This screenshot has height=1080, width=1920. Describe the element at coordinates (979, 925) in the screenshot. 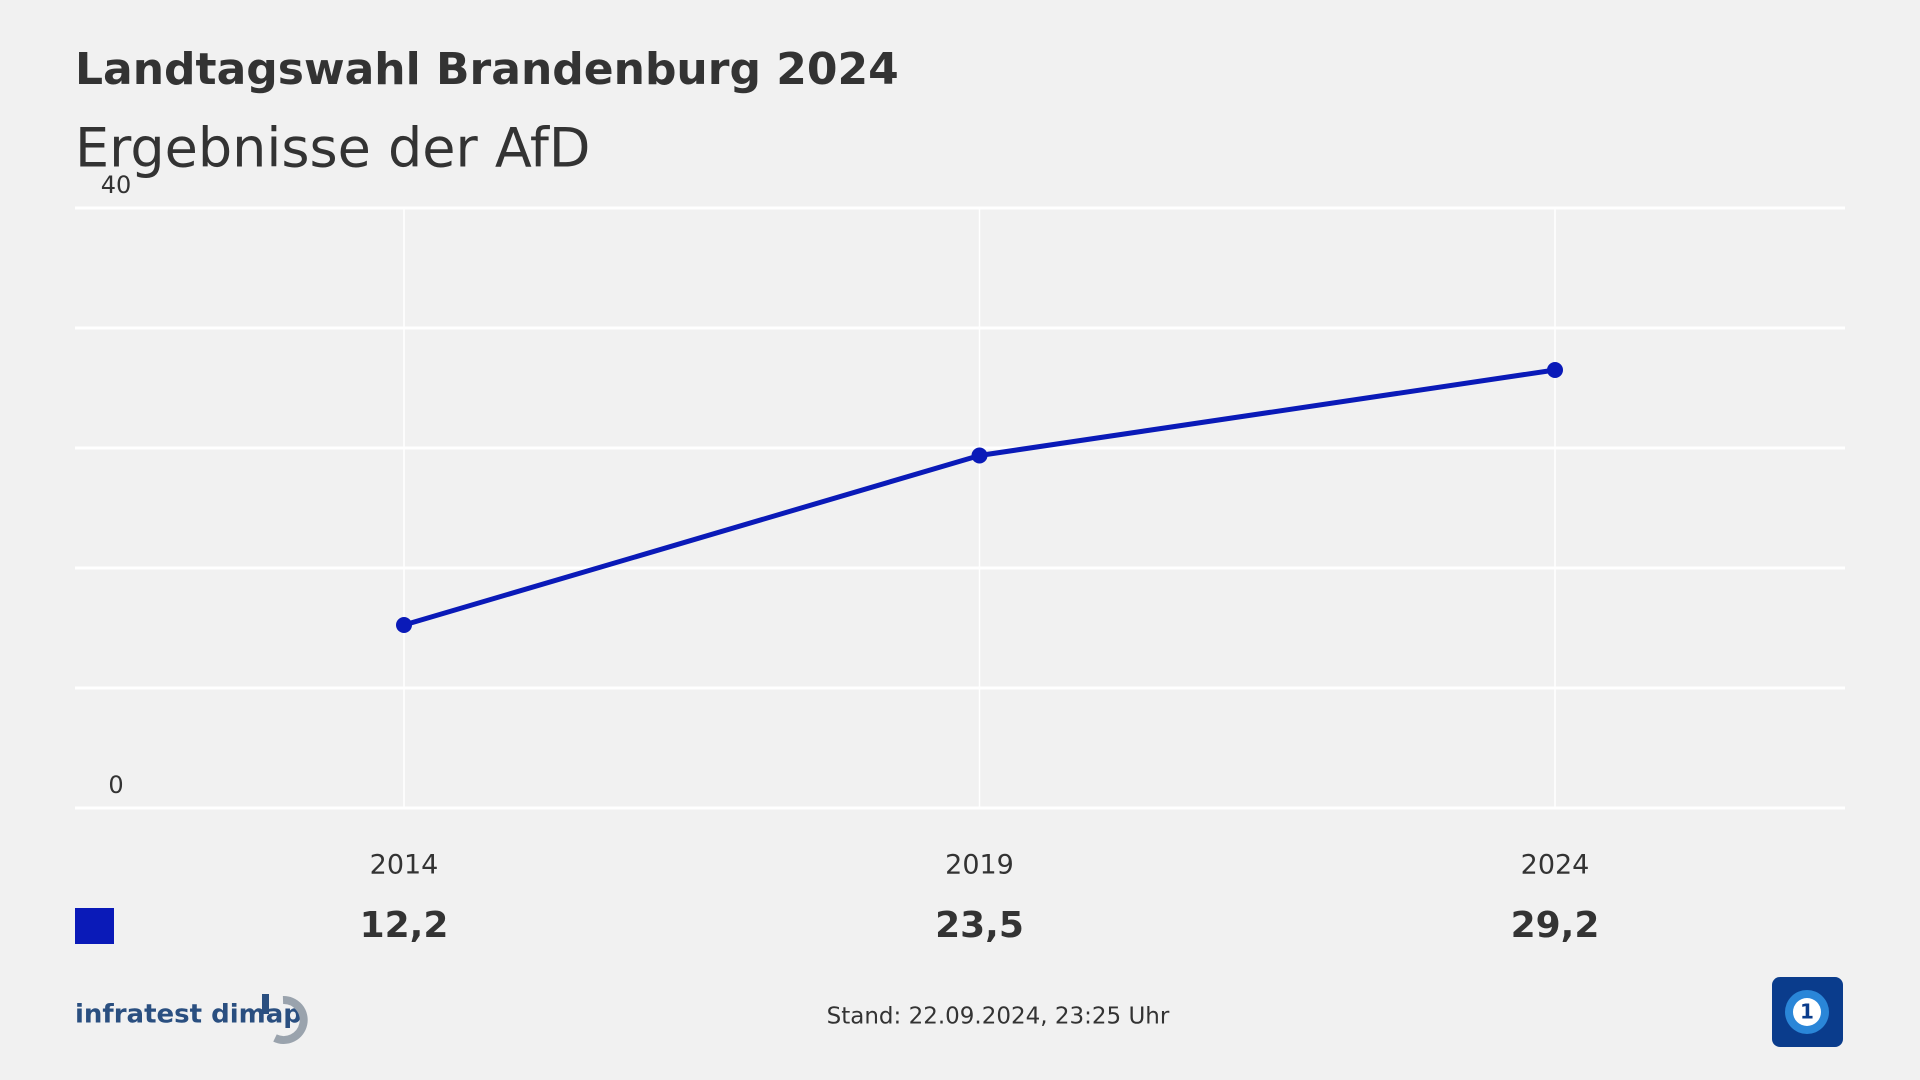

I see `value-label: 23,5` at that location.